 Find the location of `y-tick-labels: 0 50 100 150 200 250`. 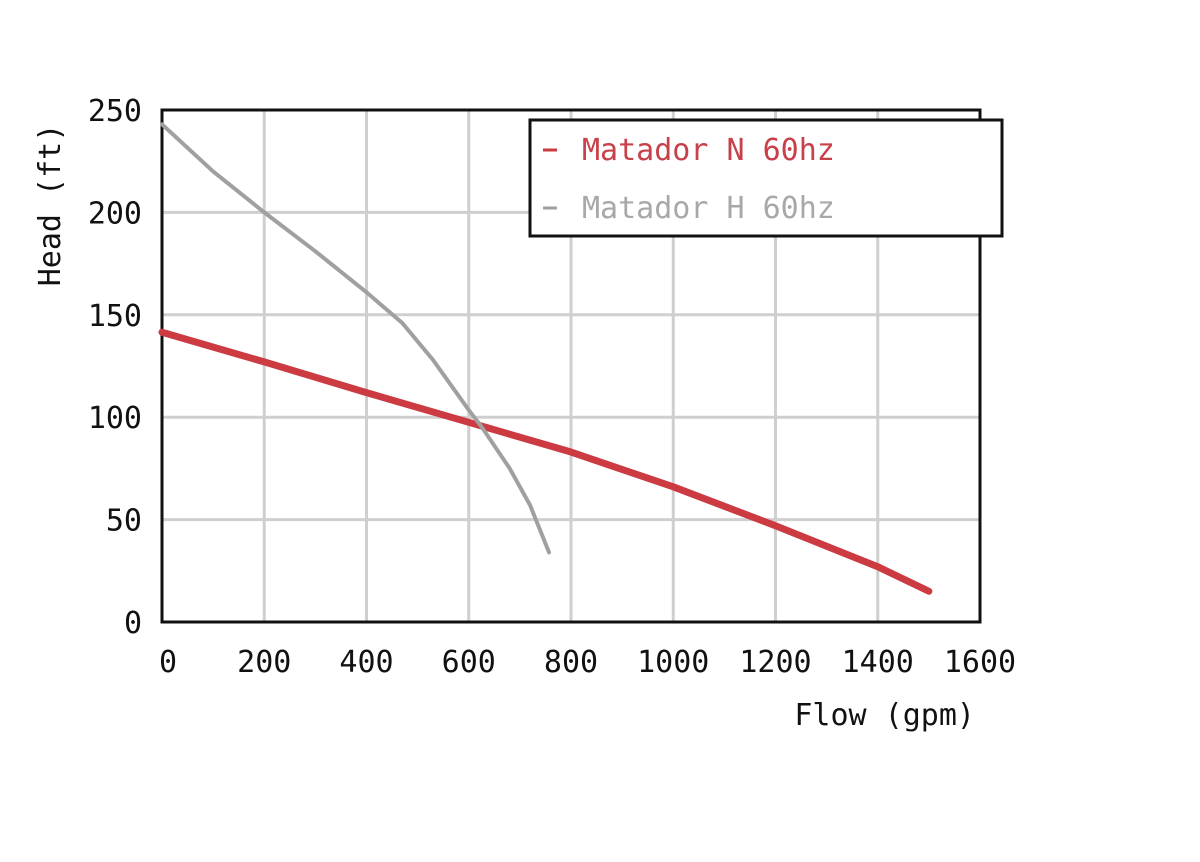

y-tick-labels: 0 50 100 150 200 250 is located at coordinates (115, 367).